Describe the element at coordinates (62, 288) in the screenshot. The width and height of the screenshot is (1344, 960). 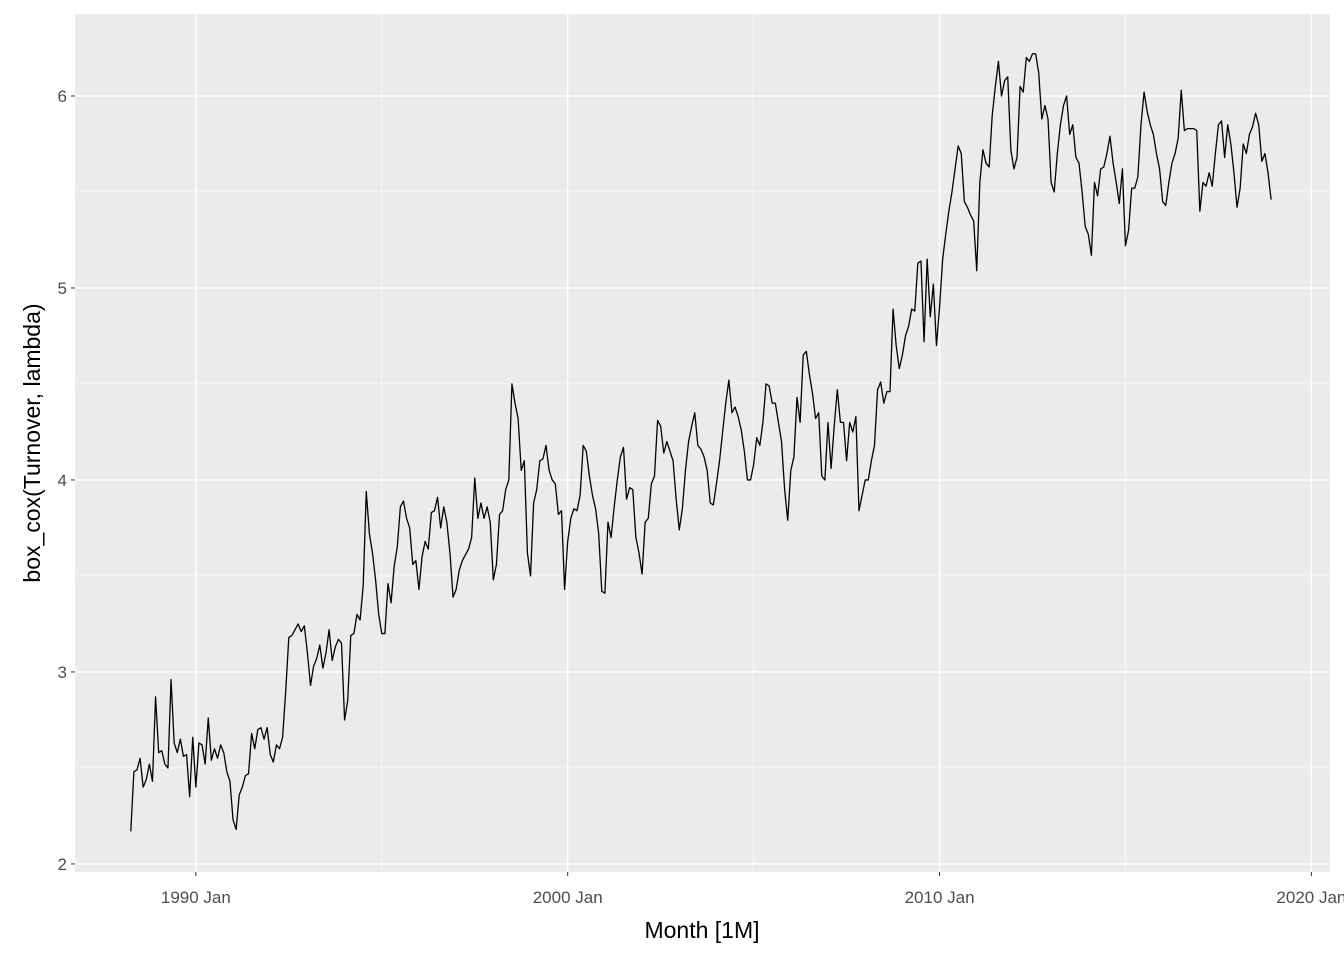
I see `y-tick-label: 5` at that location.